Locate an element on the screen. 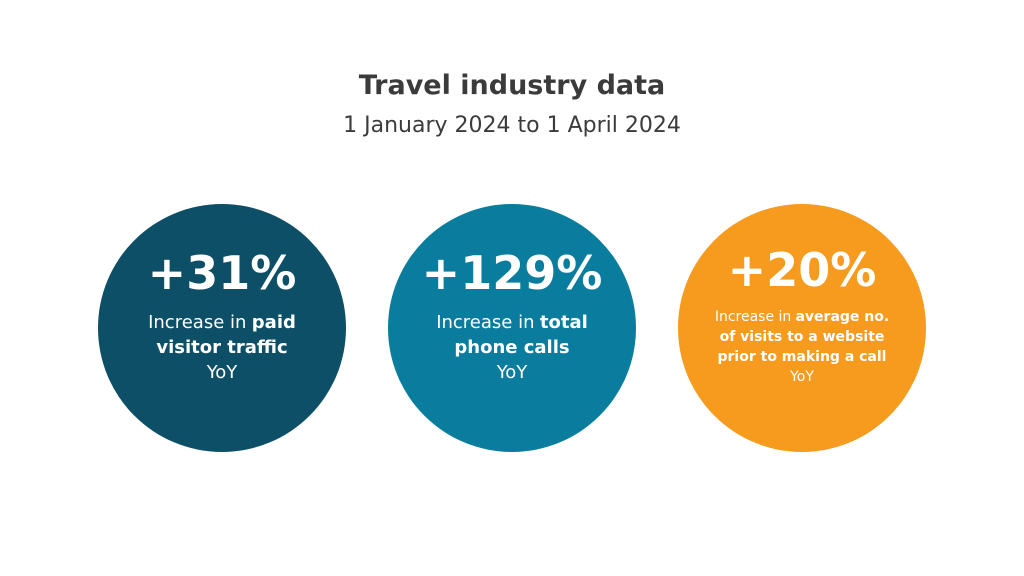 This screenshot has height=576, width=1024. stat-description-line: prior to making a call is located at coordinates (802, 357).